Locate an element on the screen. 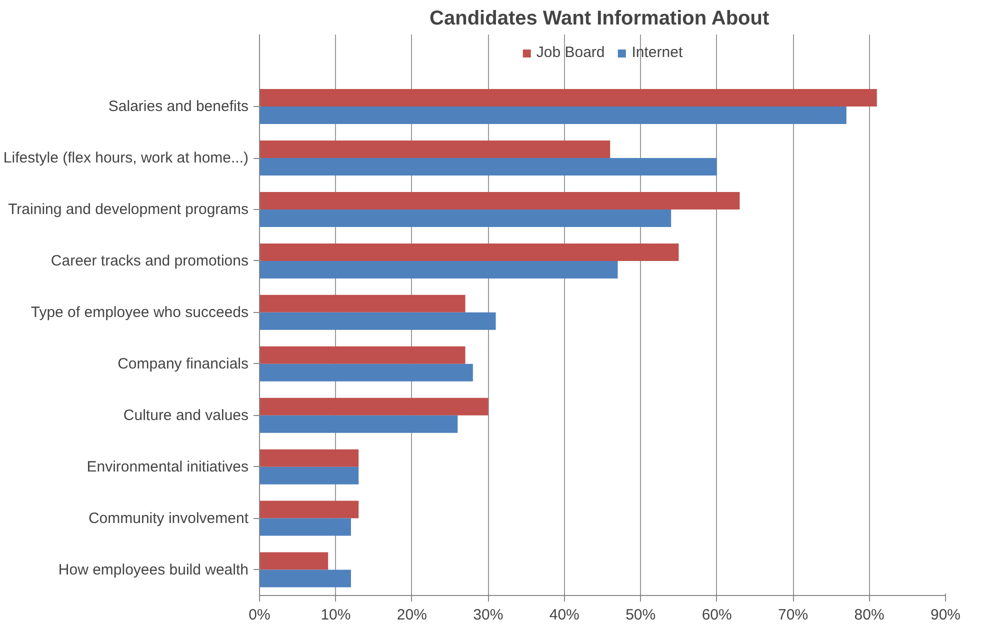  x-tick-label: 30% is located at coordinates (488, 615).